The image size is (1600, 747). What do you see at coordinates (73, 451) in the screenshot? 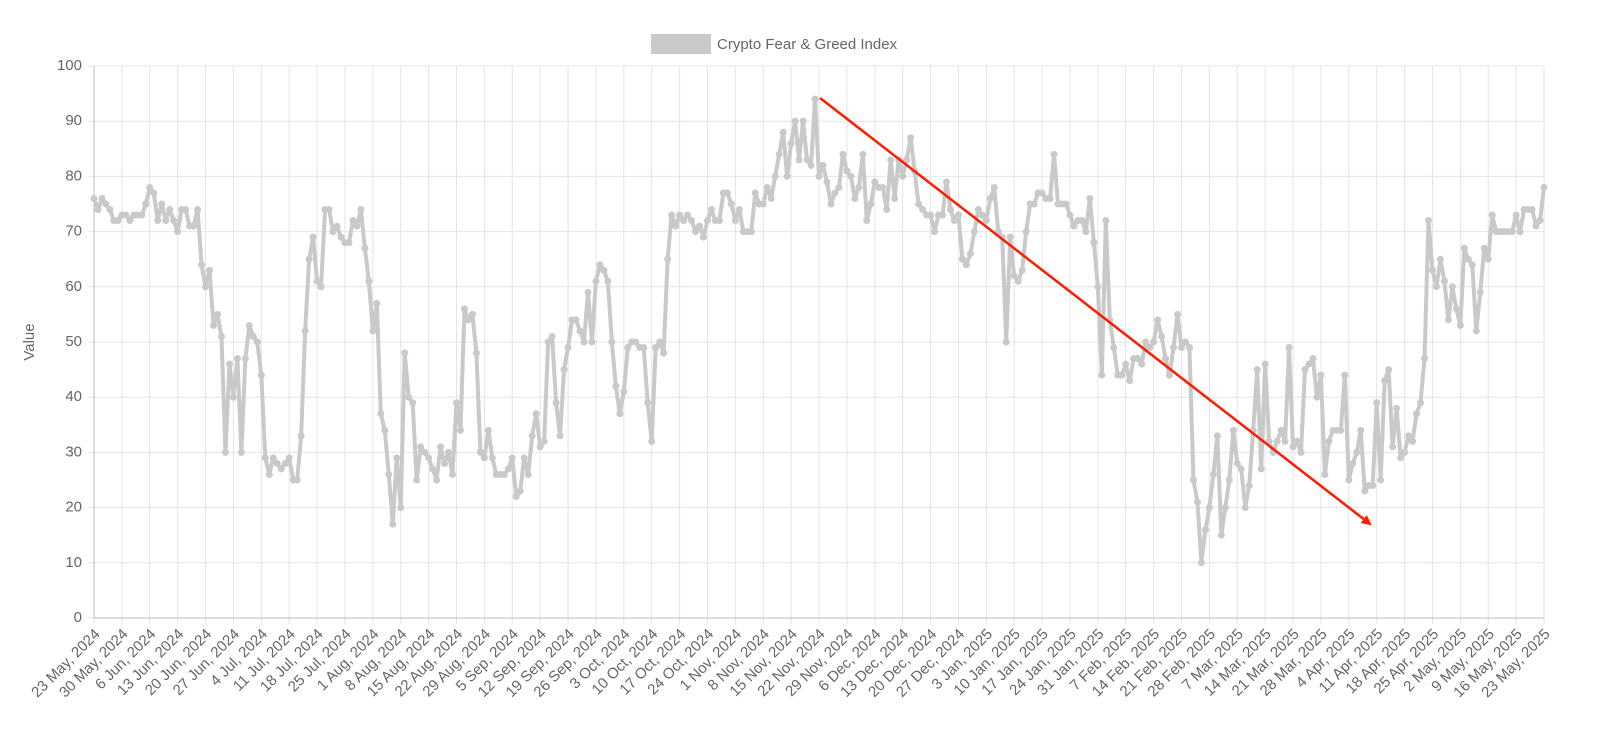
I see `y-tick-label: 30` at bounding box center [73, 451].